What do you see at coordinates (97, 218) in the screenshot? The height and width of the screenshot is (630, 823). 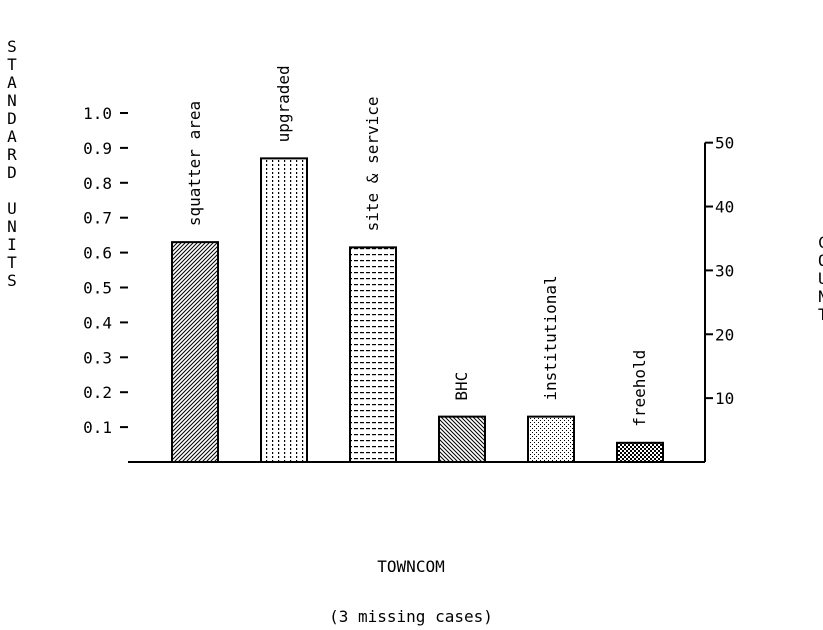 I see `y-tick-label-6: 0.7` at bounding box center [97, 218].